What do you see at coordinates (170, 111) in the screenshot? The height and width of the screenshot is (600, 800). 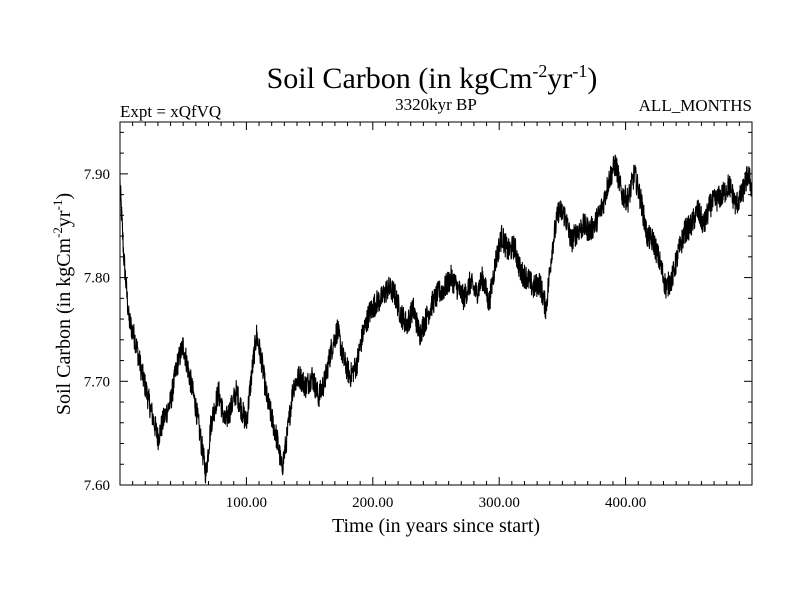 I see `experiment-label: Expt = xQfVQ` at bounding box center [170, 111].